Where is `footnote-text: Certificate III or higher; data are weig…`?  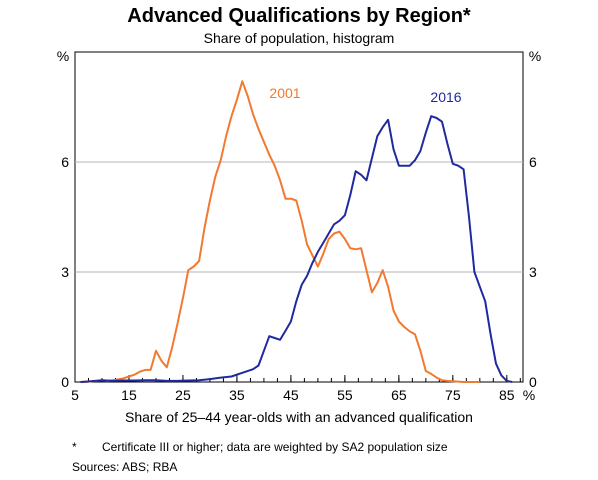
footnote-text: Certificate III or higher; data are weig… is located at coordinates (275, 447).